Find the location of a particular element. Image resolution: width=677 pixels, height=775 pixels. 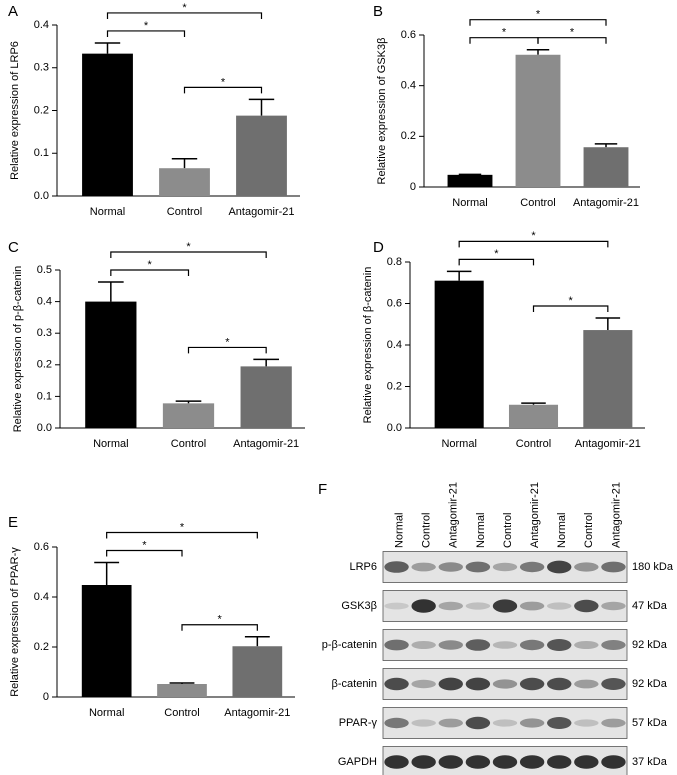

panel-letter: E is located at coordinates (13, 522).